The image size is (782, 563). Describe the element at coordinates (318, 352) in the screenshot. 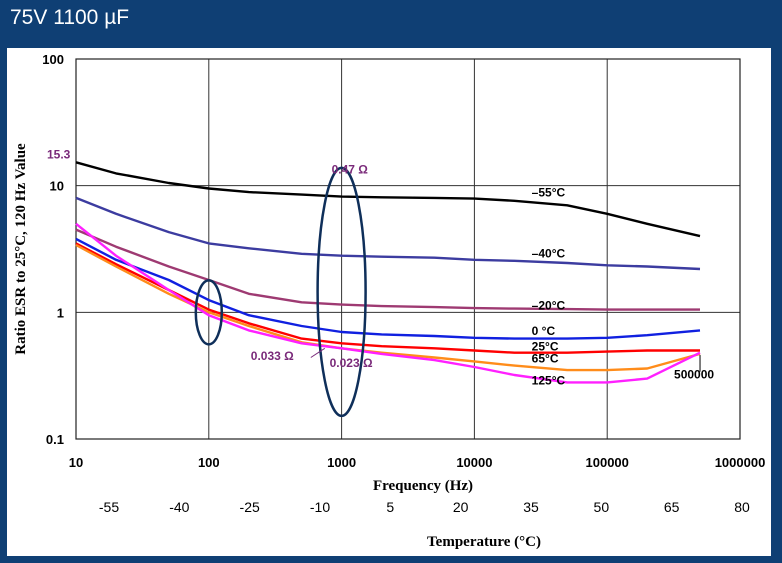

I see `annotation-leader` at that location.